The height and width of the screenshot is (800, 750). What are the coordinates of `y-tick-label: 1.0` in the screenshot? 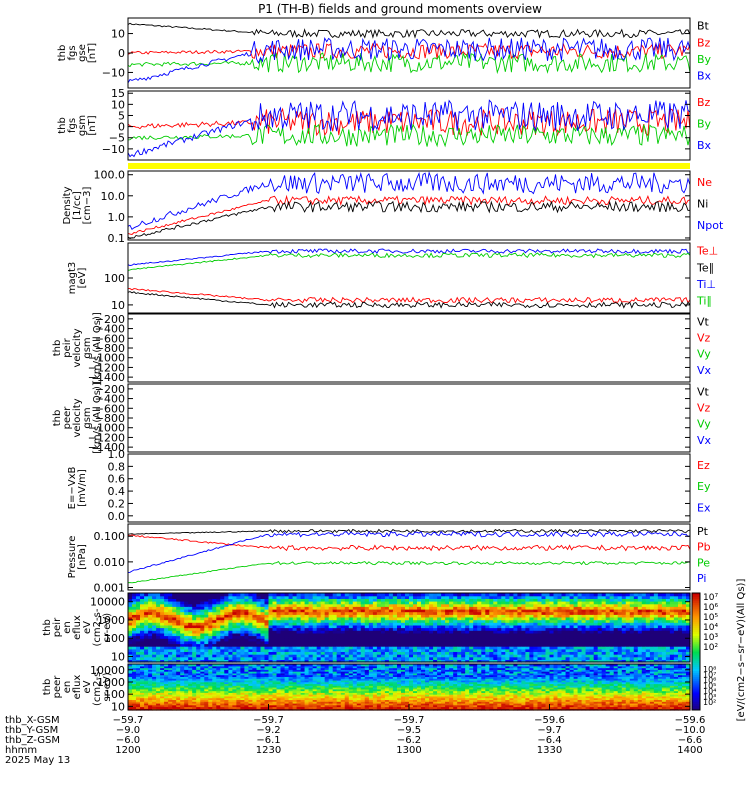 It's located at (117, 217).